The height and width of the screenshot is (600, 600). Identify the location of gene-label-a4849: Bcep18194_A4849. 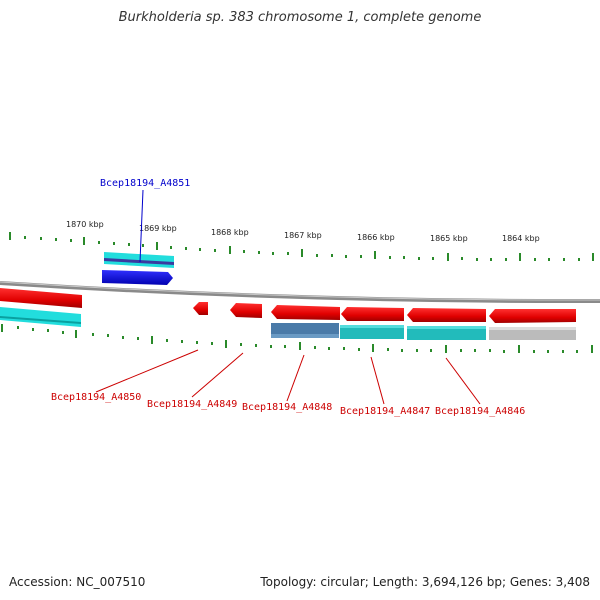
(192, 404).